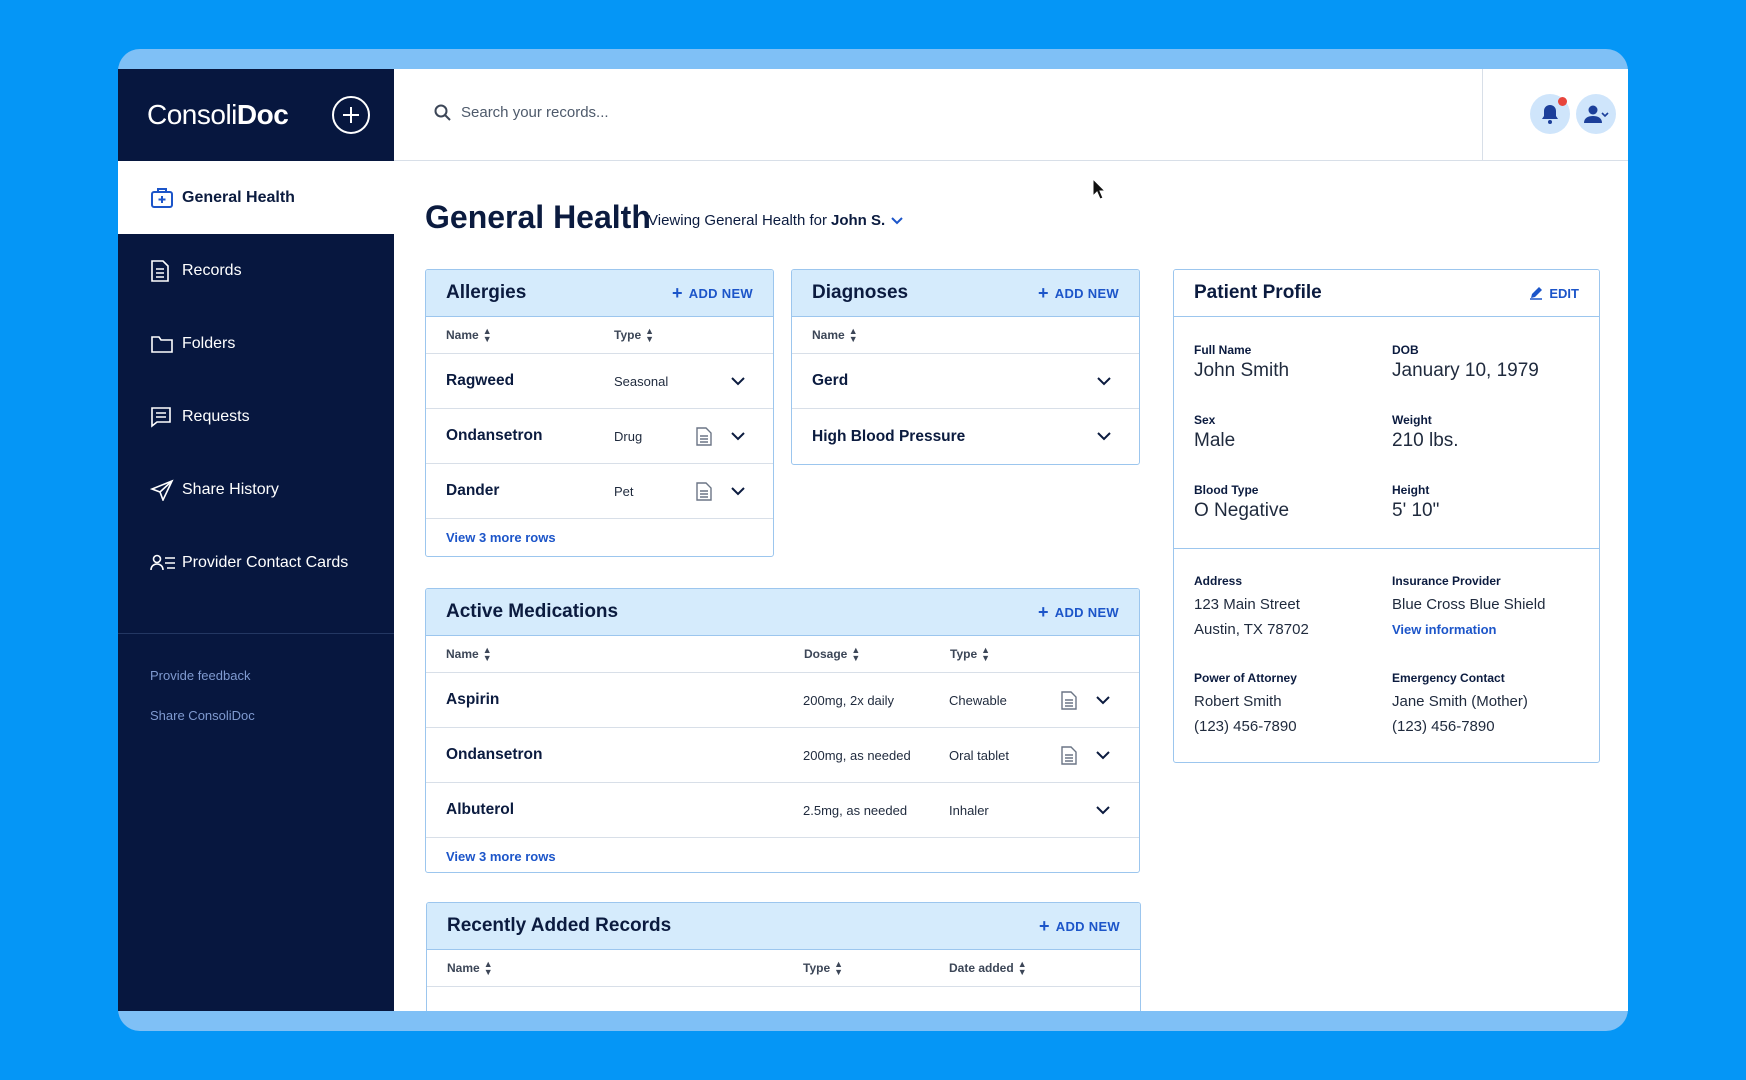  What do you see at coordinates (1251, 608) in the screenshot?
I see `address-field: Address 123 Main Street Austin, TX 78702` at bounding box center [1251, 608].